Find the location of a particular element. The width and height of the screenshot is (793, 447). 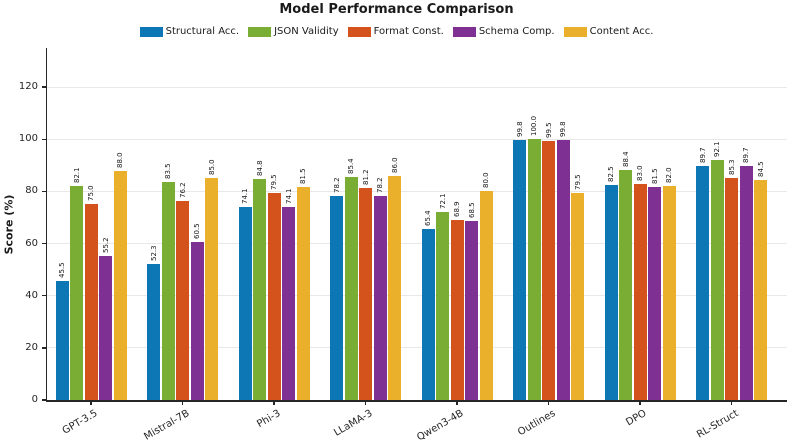

bar-value-label: 65.4 is located at coordinates (428, 218).